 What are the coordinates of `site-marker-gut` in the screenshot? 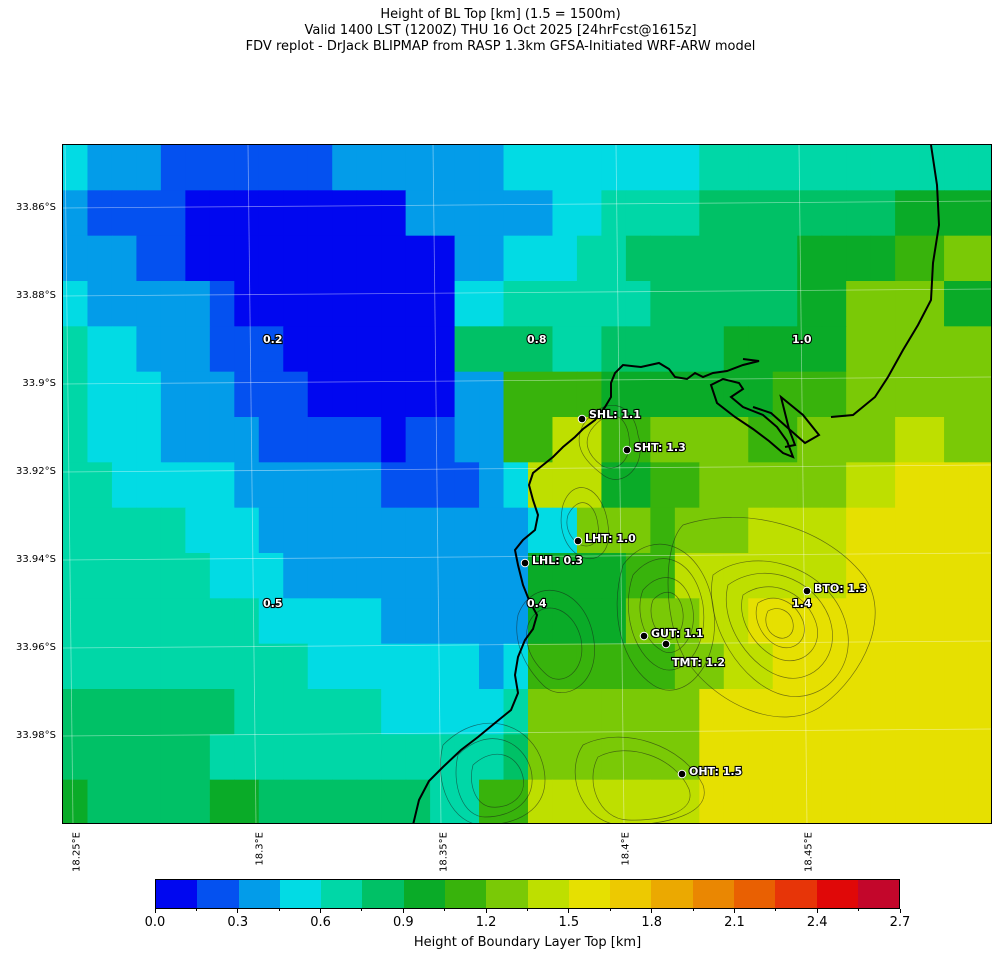 It's located at (644, 636).